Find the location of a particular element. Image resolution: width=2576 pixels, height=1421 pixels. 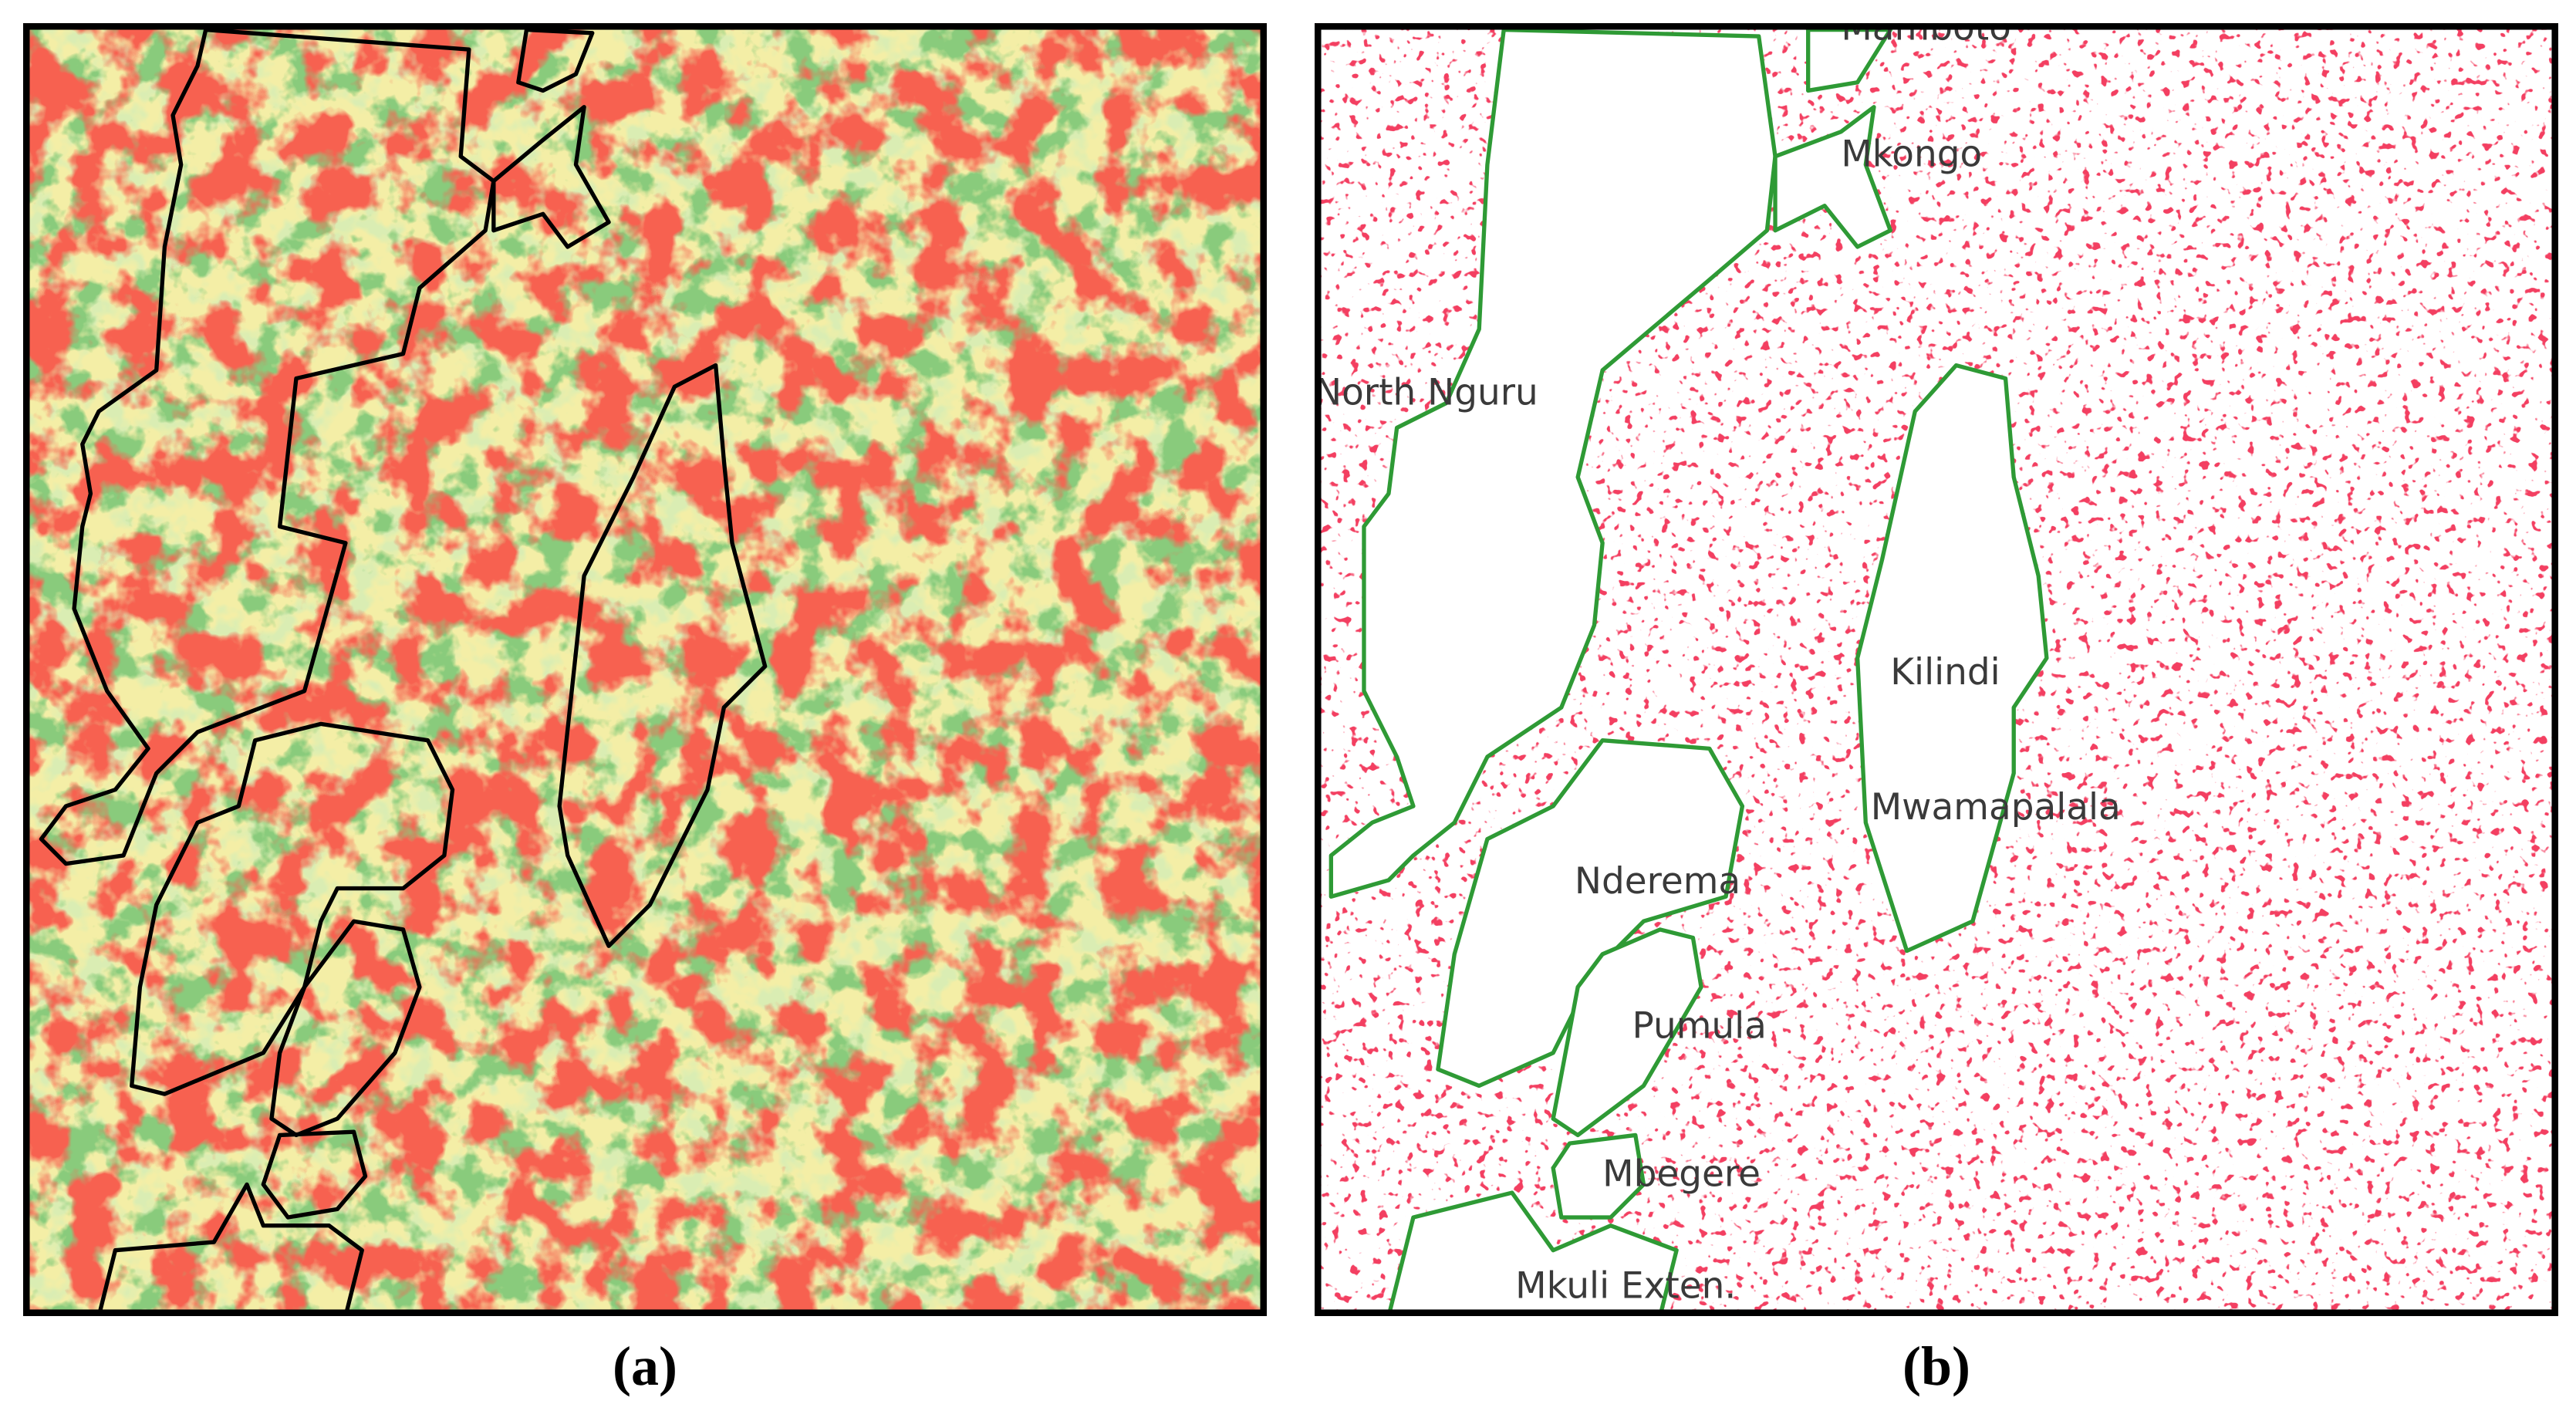

place-label: Mkuli Exten. is located at coordinates (1625, 1286).